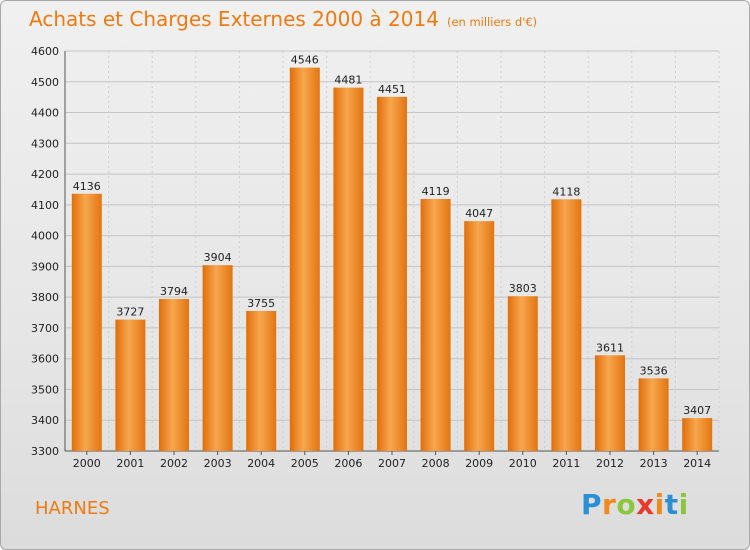  I want to click on bar-2012, so click(610, 403).